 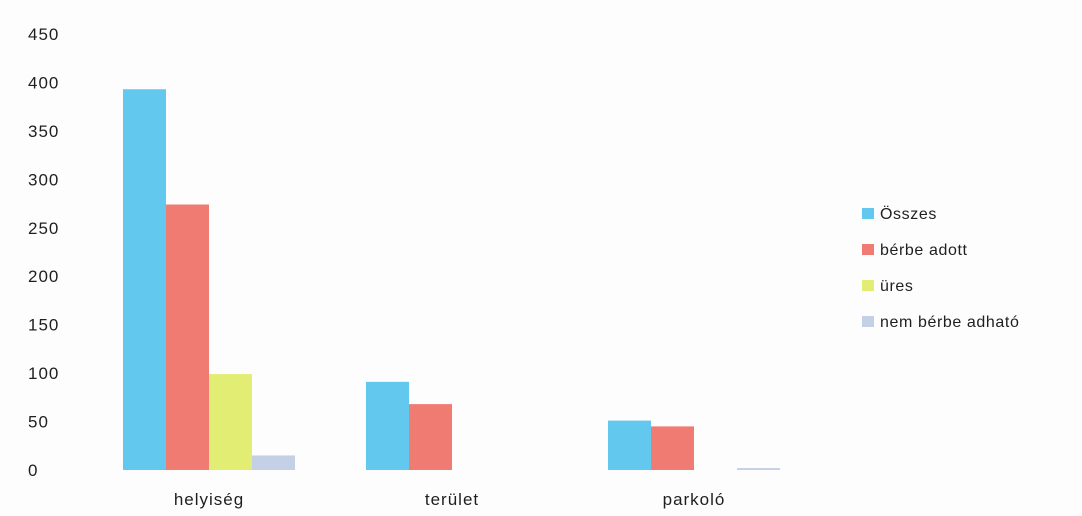 I want to click on y-tick-label: 300, so click(x=43, y=179).